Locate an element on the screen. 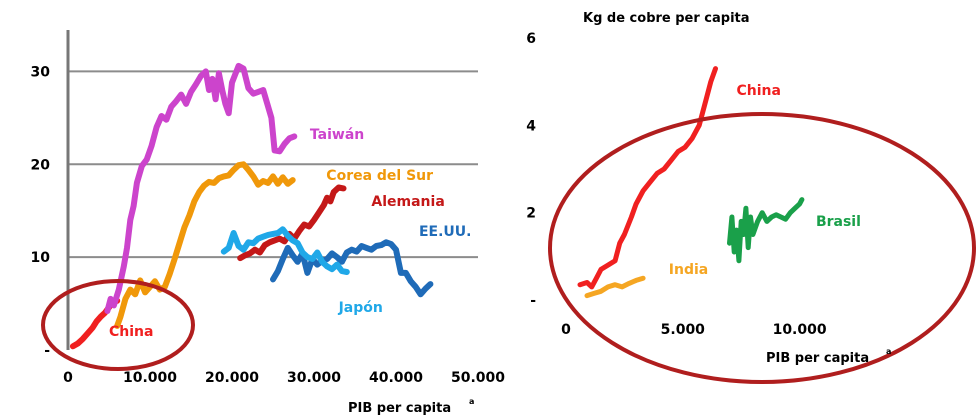 Image resolution: width=977 pixels, height=420 pixels. series-line-corea-del-sur is located at coordinates (205, 245).